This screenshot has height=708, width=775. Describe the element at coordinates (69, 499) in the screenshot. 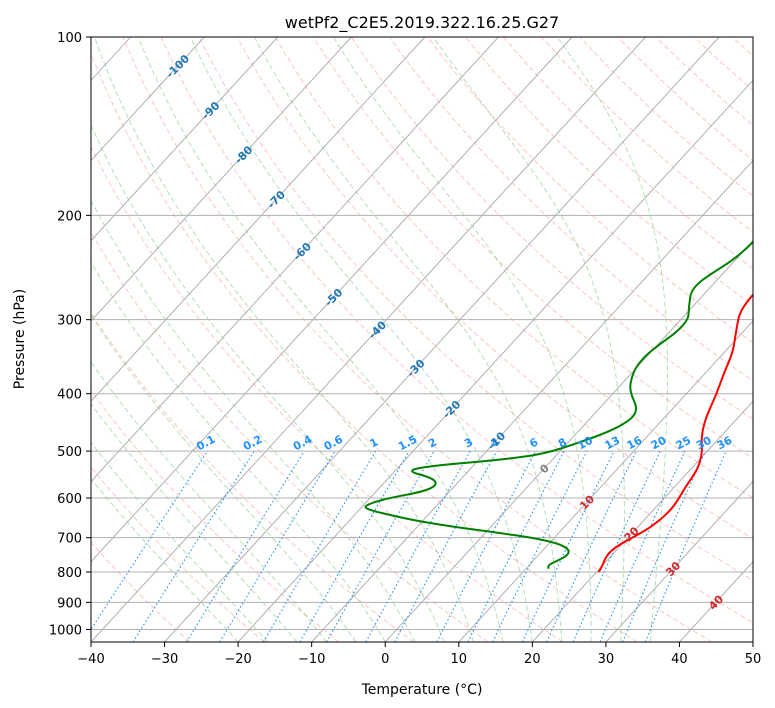

I see `y-tick-label: 600` at that location.